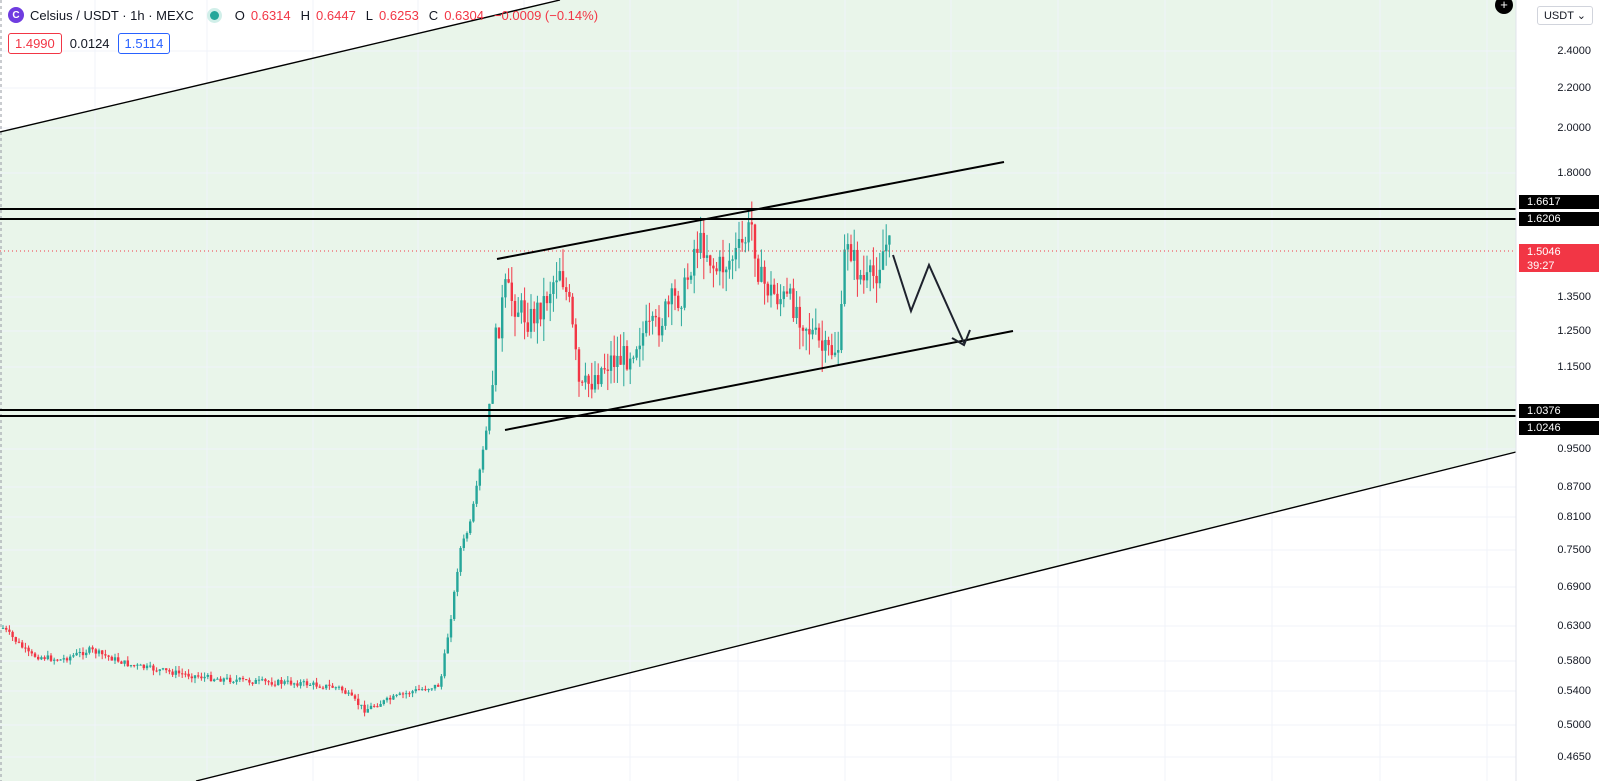 This screenshot has height=781, width=1599. Describe the element at coordinates (336, 15) in the screenshot. I see `high-value: 0.6447` at that location.